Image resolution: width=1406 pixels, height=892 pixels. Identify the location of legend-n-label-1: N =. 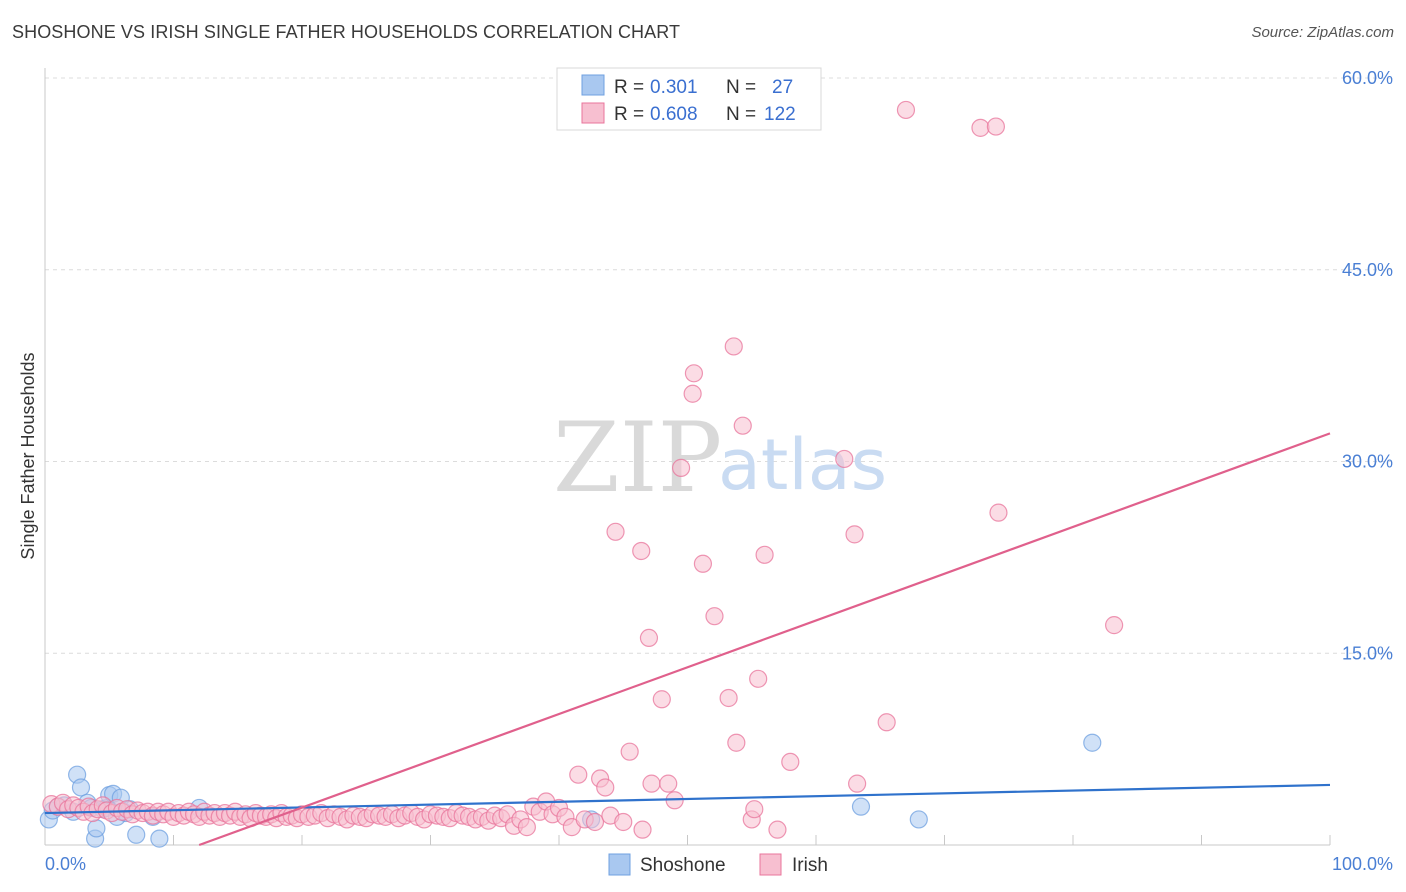
(741, 87).